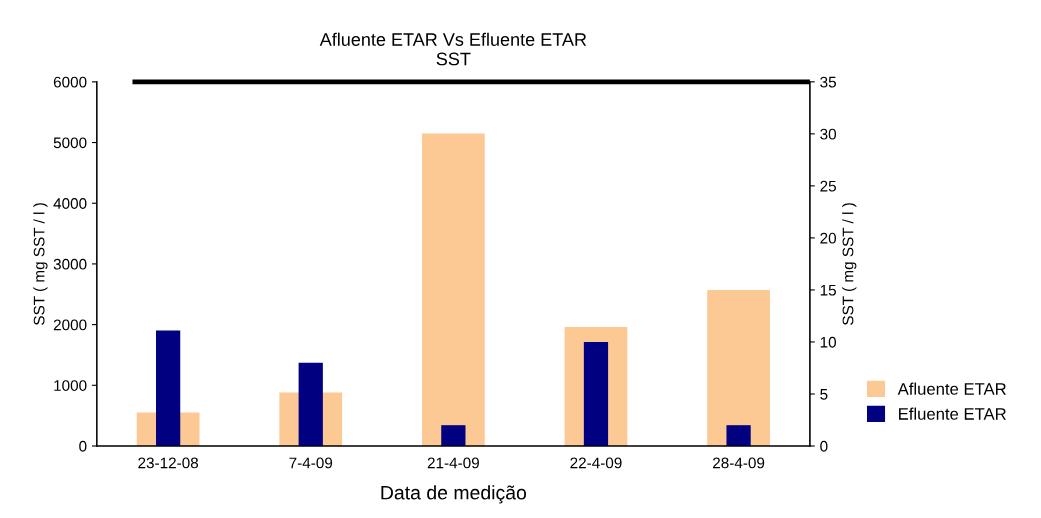 This screenshot has height=518, width=1041. I want to click on y-tick-label: 3000, so click(70, 264).